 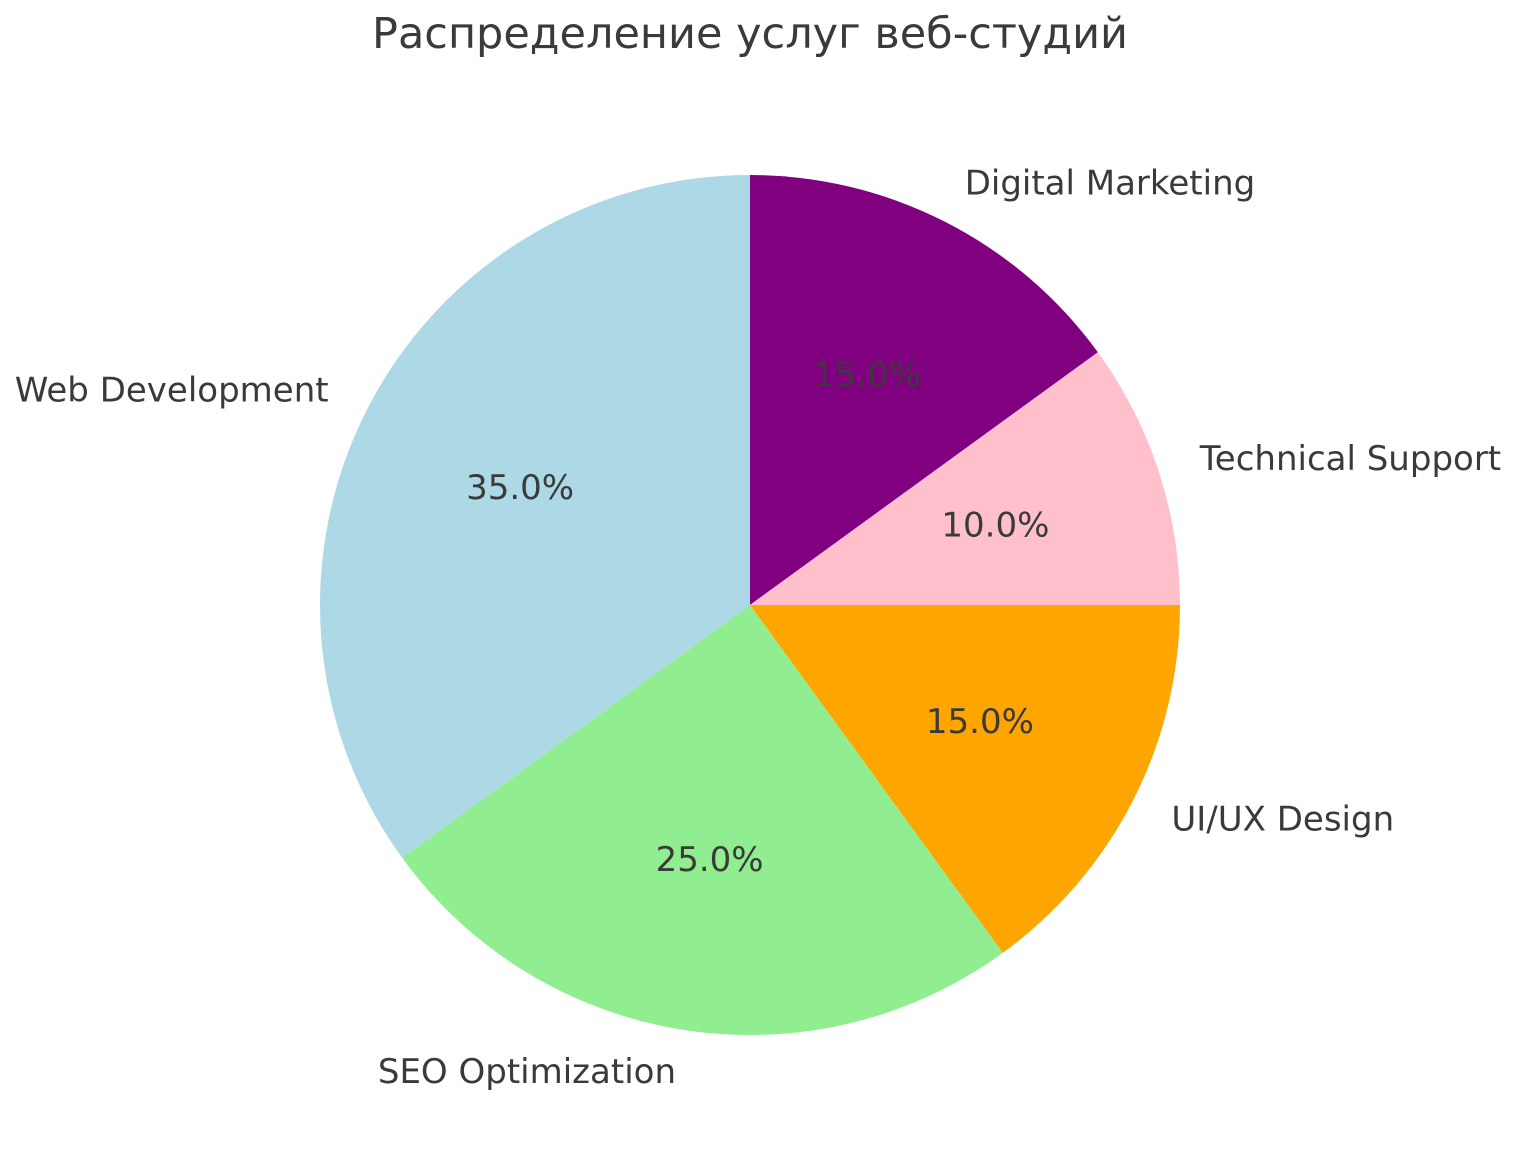 What do you see at coordinates (995, 525) in the screenshot?
I see `slice-pct-technical-support: 10.0%` at bounding box center [995, 525].